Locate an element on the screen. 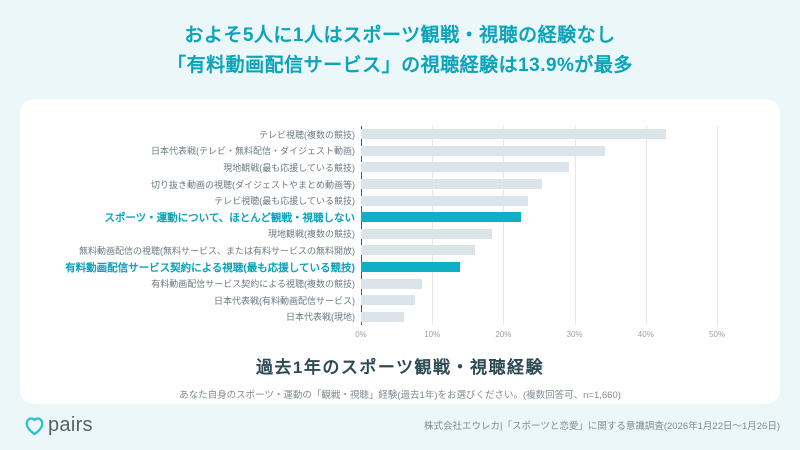 The height and width of the screenshot is (450, 800). bar-label: 現地観戦(複数の競技) is located at coordinates (192, 234).